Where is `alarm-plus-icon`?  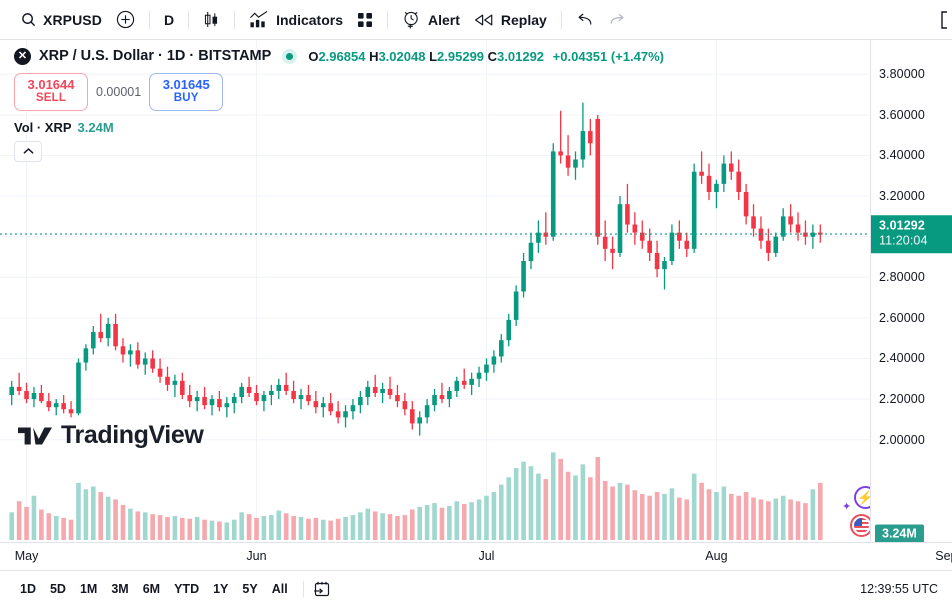
alarm-plus-icon is located at coordinates (411, 19).